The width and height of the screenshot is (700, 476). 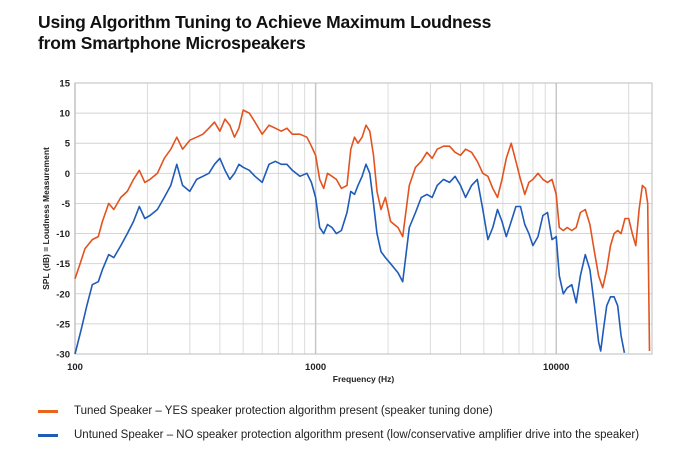 I want to click on y-tick-label: 5, so click(x=68, y=144).